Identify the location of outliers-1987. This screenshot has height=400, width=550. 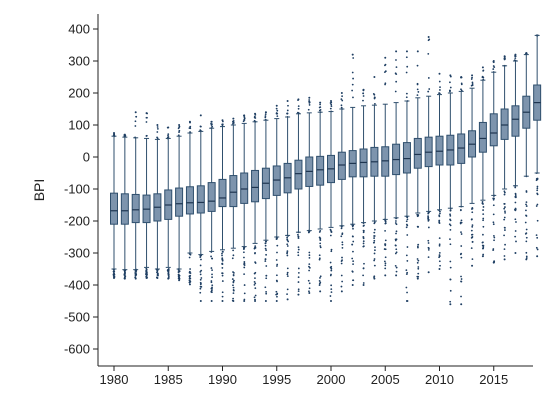
(190, 203).